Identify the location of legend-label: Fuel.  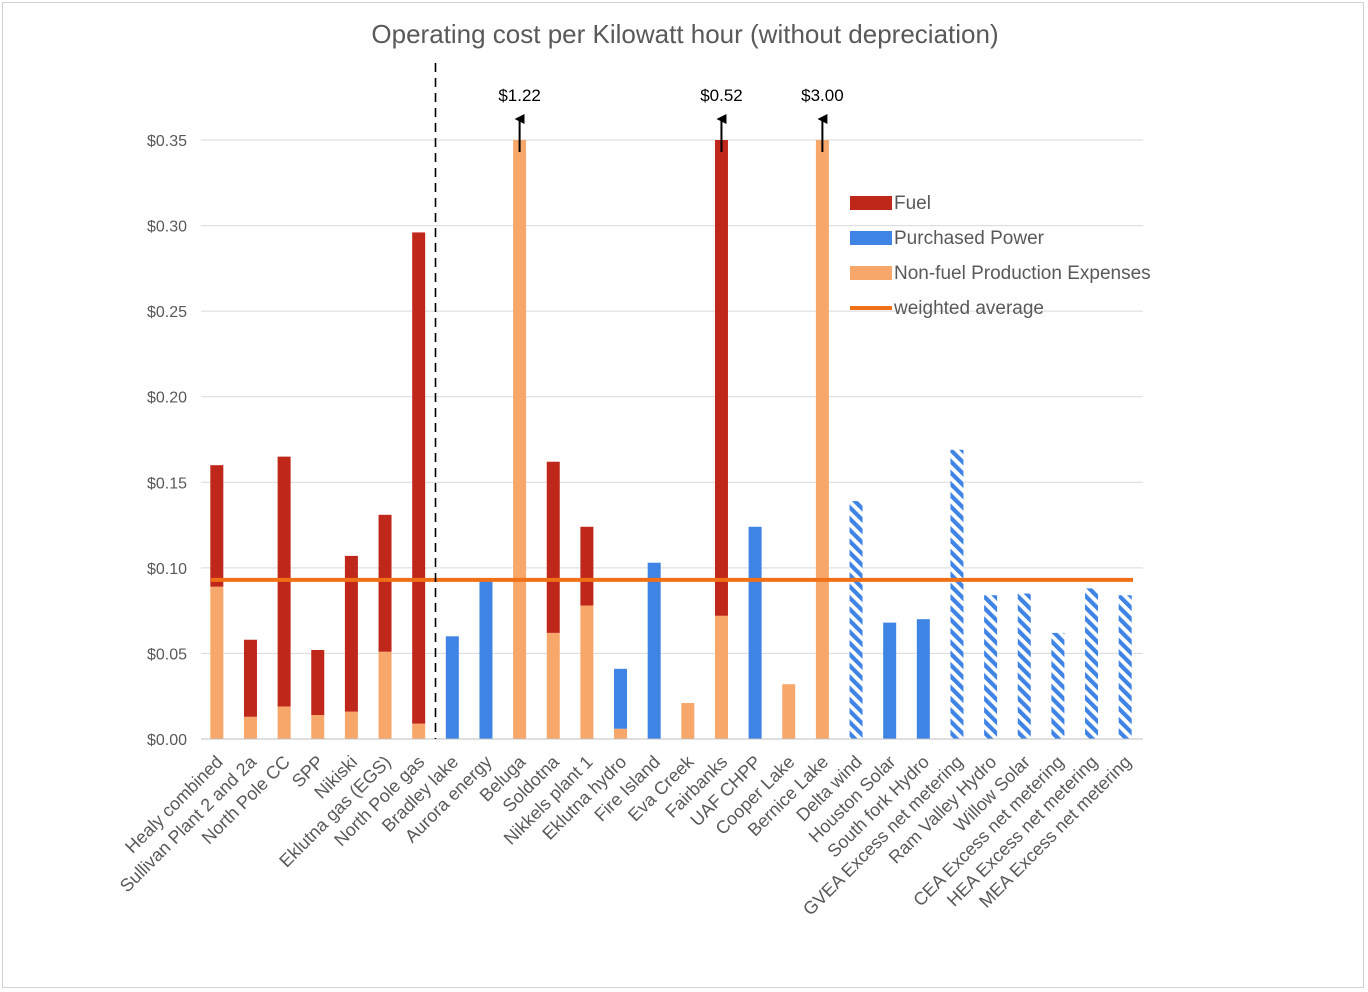
(912, 203).